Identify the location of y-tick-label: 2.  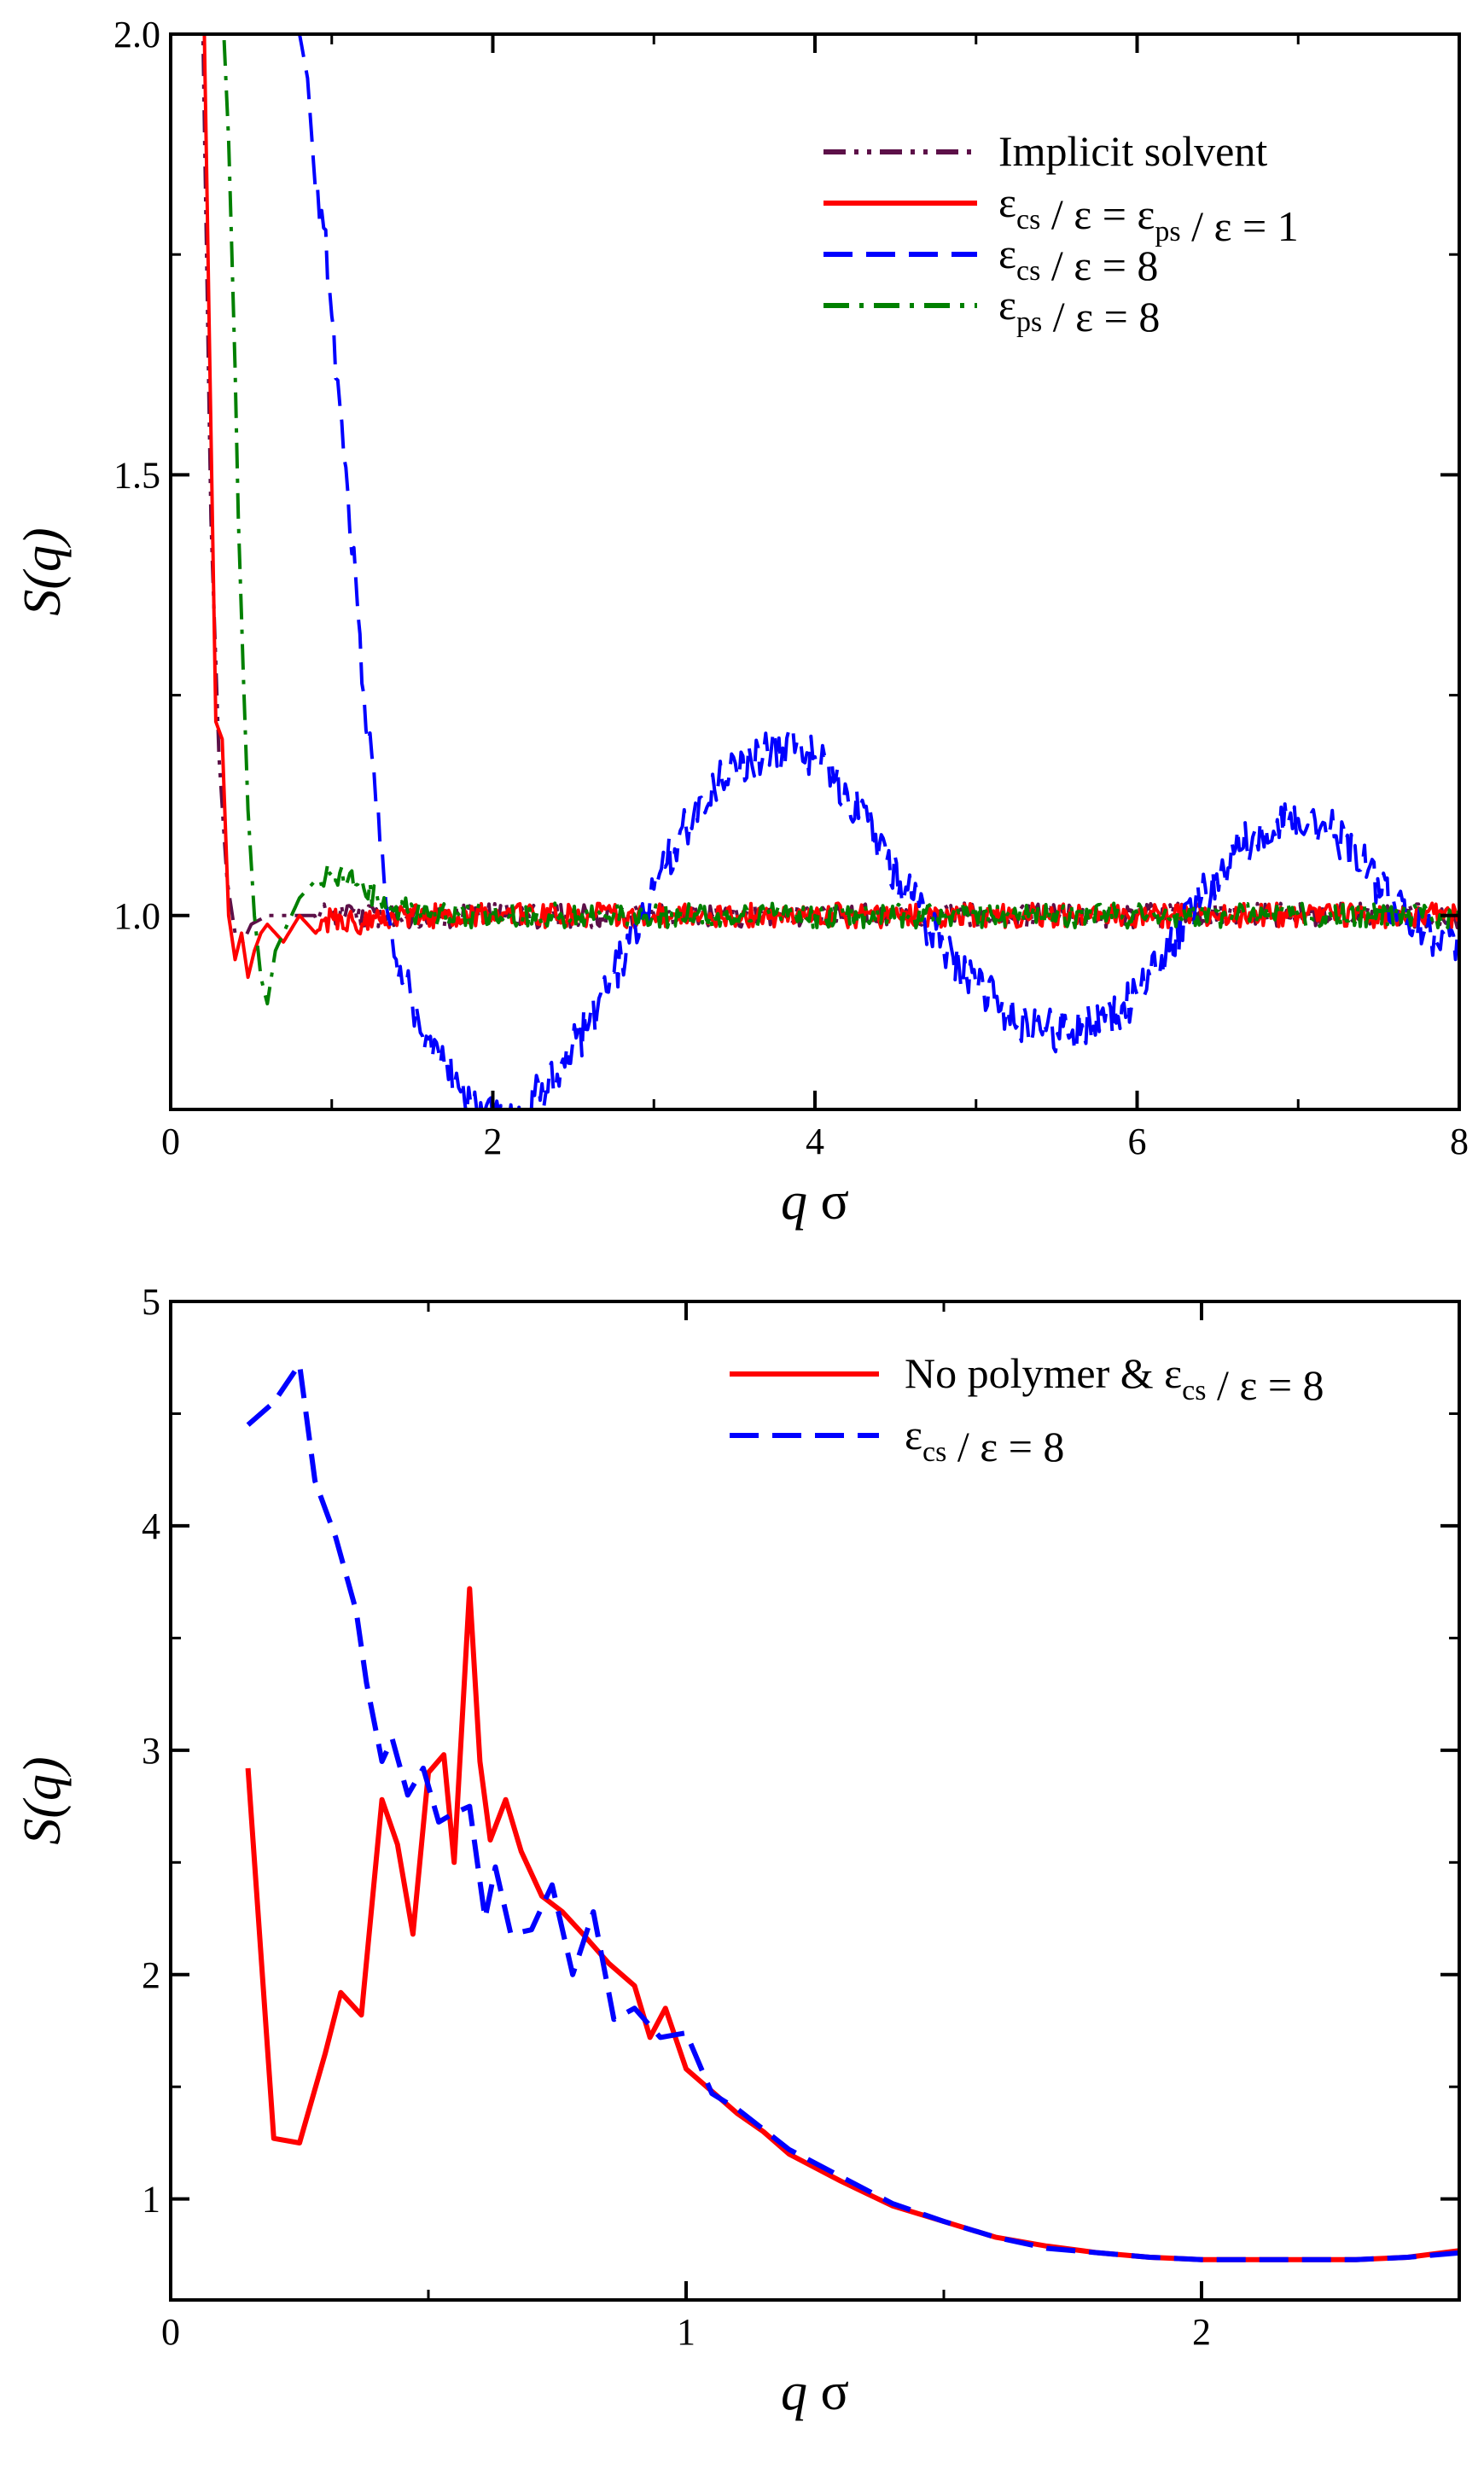
(151, 1975).